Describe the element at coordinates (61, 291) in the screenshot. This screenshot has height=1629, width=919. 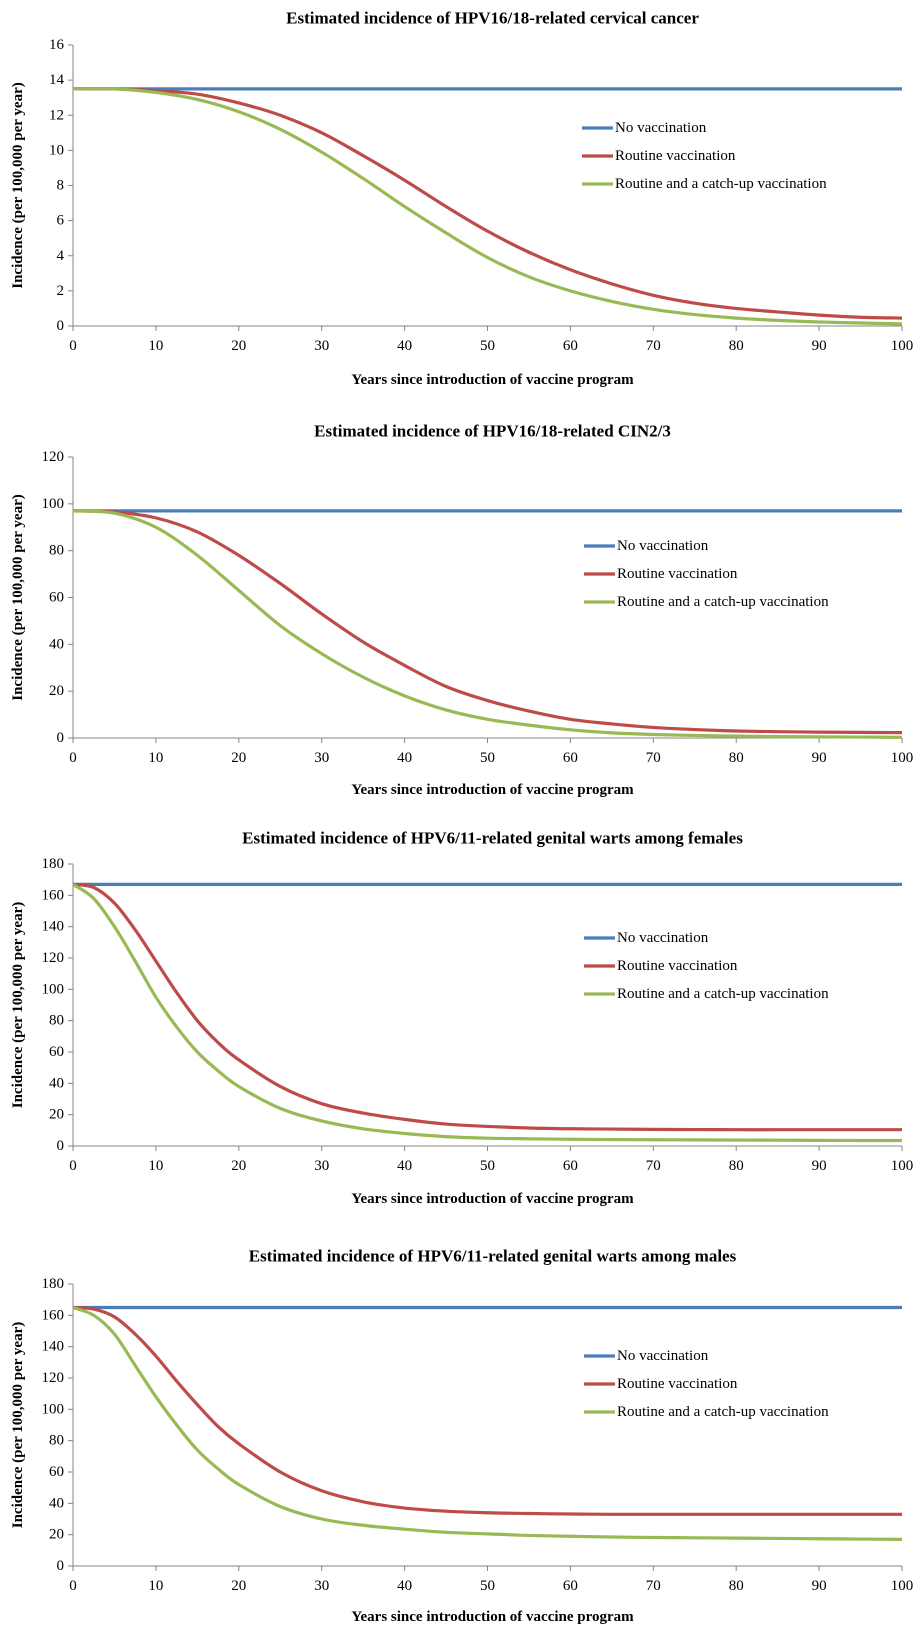
I see `y-tick-label: 2` at that location.